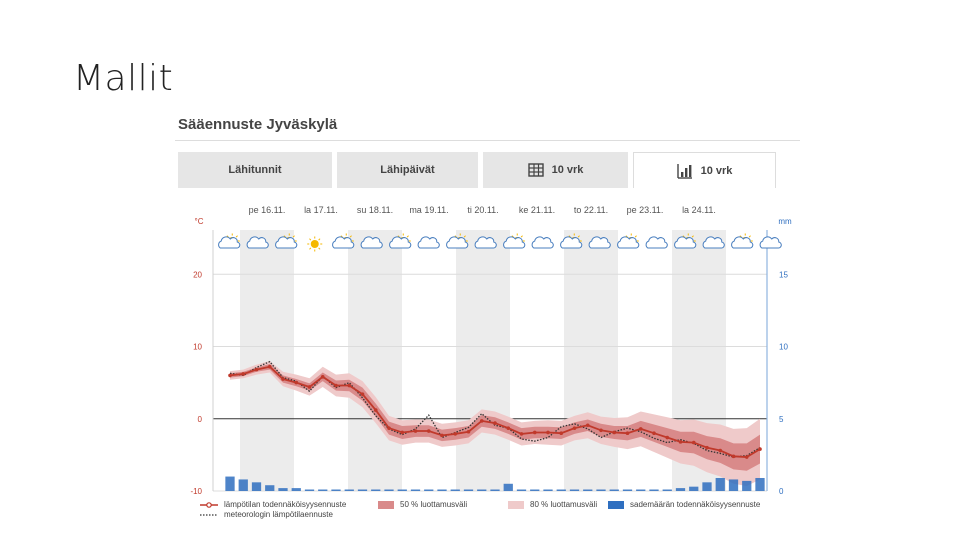  Describe the element at coordinates (591, 210) in the screenshot. I see `day-label: to 22.11.` at that location.